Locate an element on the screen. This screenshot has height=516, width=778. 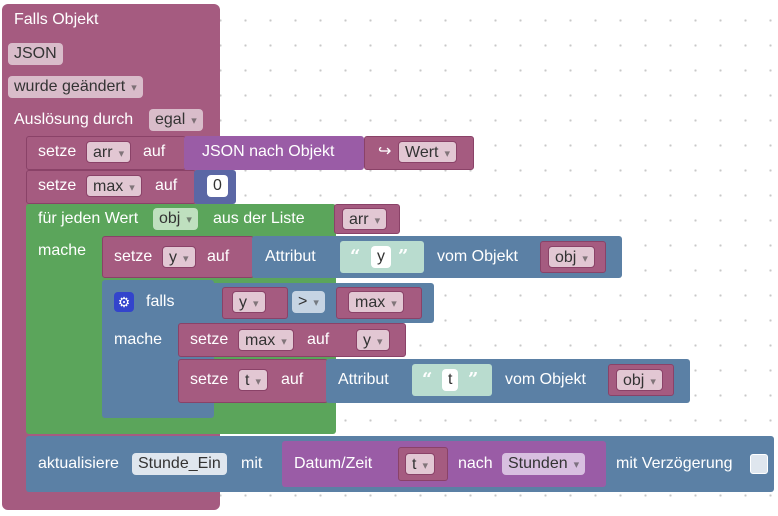
foreach-label: für jeden Wert is located at coordinates (88, 218).